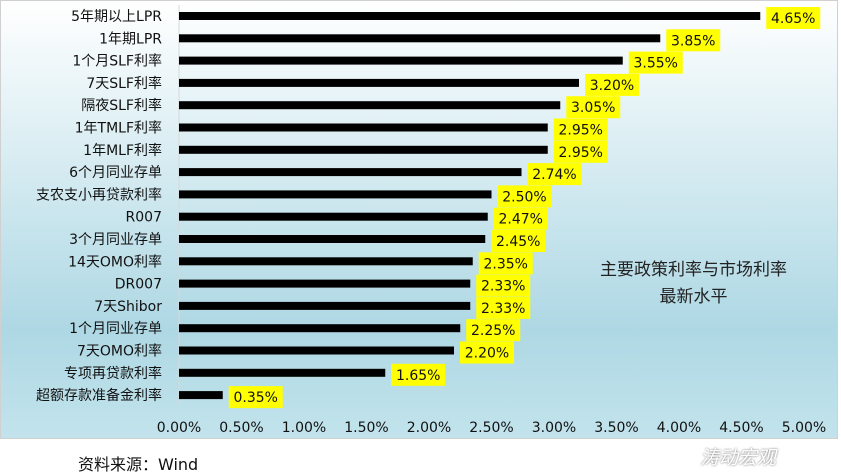 The width and height of the screenshot is (841, 475). What do you see at coordinates (144, 218) in the screenshot?
I see `category-label: R007` at bounding box center [144, 218].